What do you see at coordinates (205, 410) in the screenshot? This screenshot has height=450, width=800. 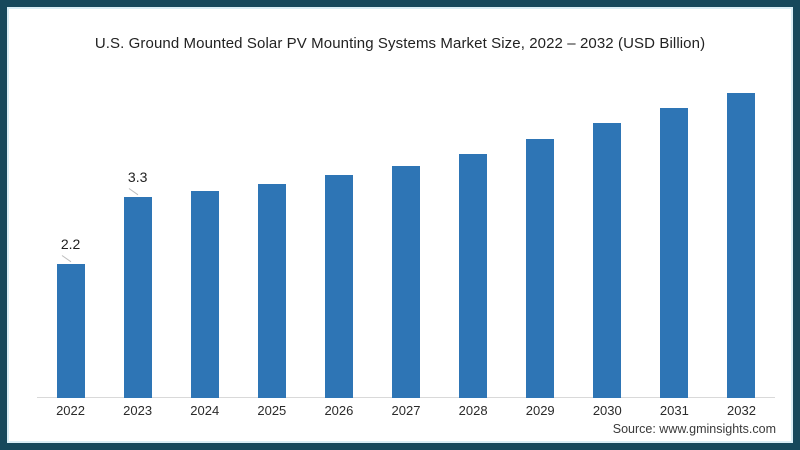 I see `x-tick-label-2024: 2024` at bounding box center [205, 410].